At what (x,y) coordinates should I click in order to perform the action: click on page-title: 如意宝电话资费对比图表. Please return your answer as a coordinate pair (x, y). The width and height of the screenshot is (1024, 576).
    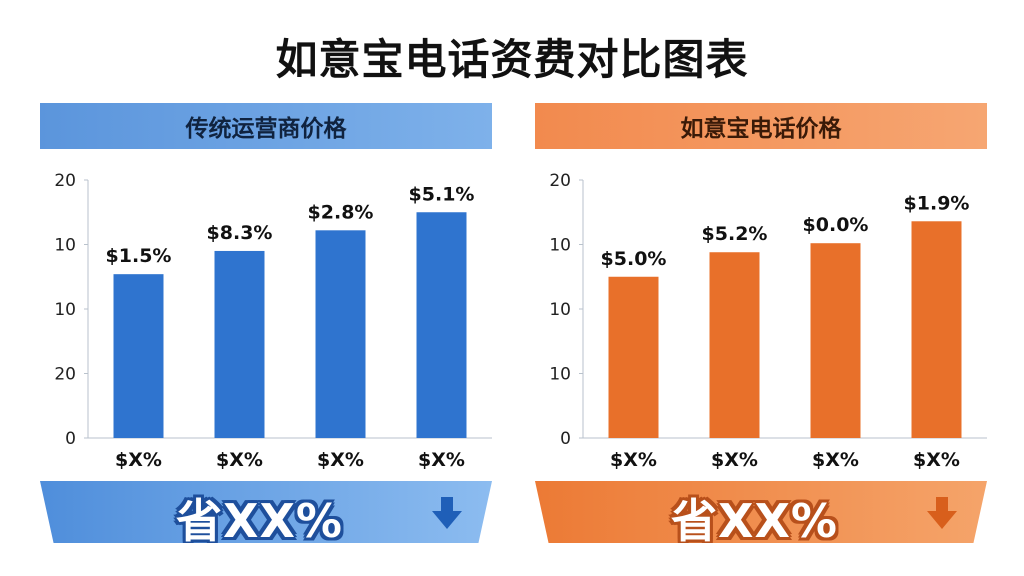
    Looking at the image, I should click on (512, 59).